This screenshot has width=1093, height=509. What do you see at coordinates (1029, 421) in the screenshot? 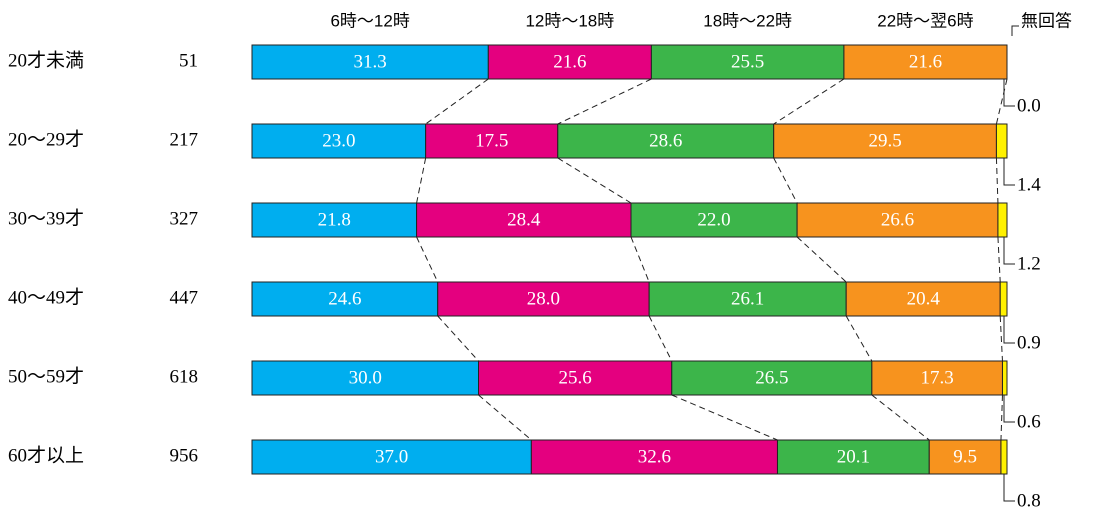
I see `value-label: 0.6` at bounding box center [1029, 421].